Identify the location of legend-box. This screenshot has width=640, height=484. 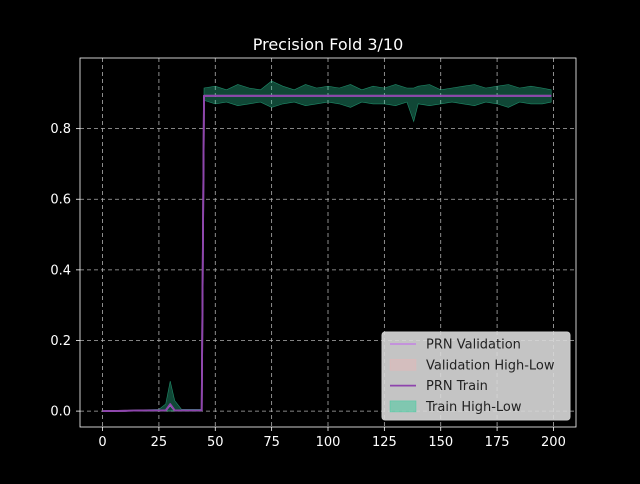
(476, 376).